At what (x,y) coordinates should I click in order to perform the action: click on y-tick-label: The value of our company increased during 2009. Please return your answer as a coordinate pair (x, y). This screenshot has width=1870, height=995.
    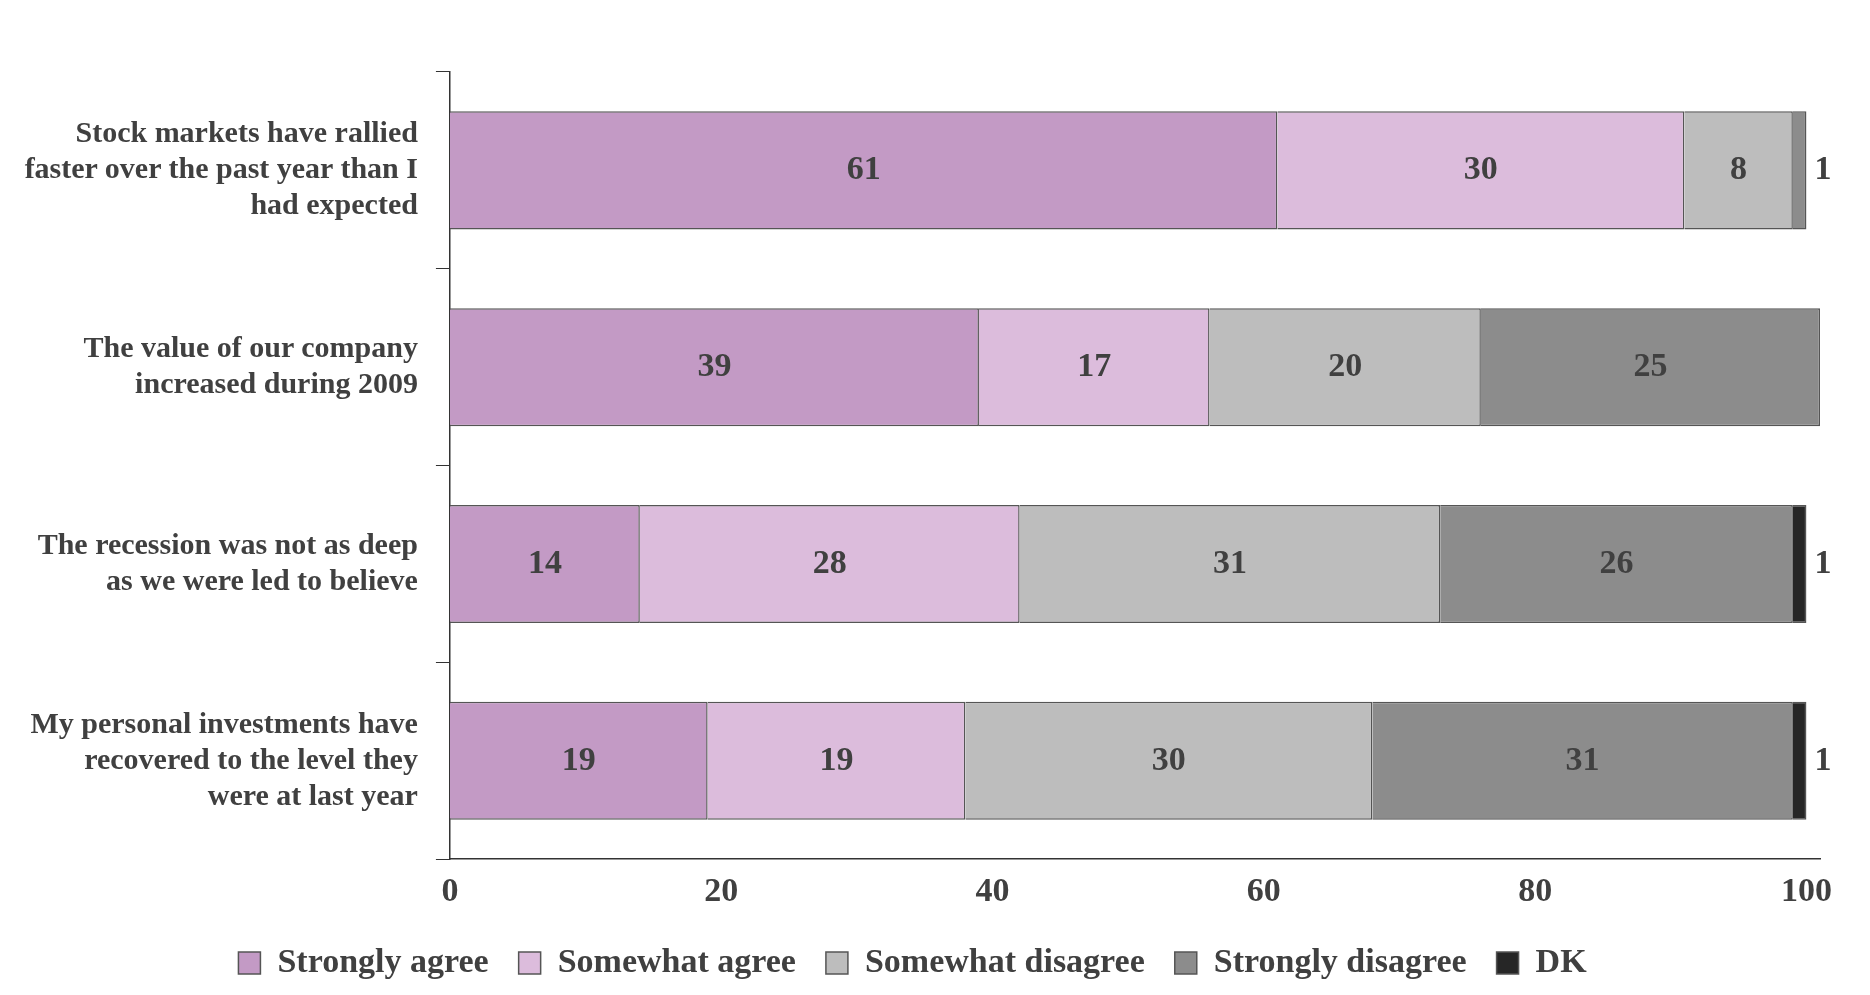
    Looking at the image, I should click on (250, 364).